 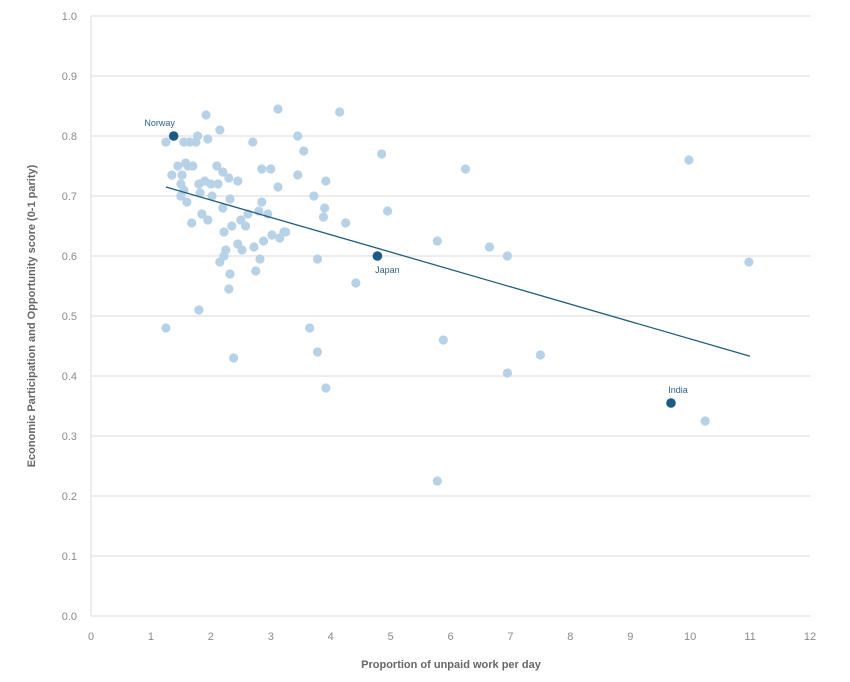 I want to click on x-tick-label: 8, so click(x=570, y=637).